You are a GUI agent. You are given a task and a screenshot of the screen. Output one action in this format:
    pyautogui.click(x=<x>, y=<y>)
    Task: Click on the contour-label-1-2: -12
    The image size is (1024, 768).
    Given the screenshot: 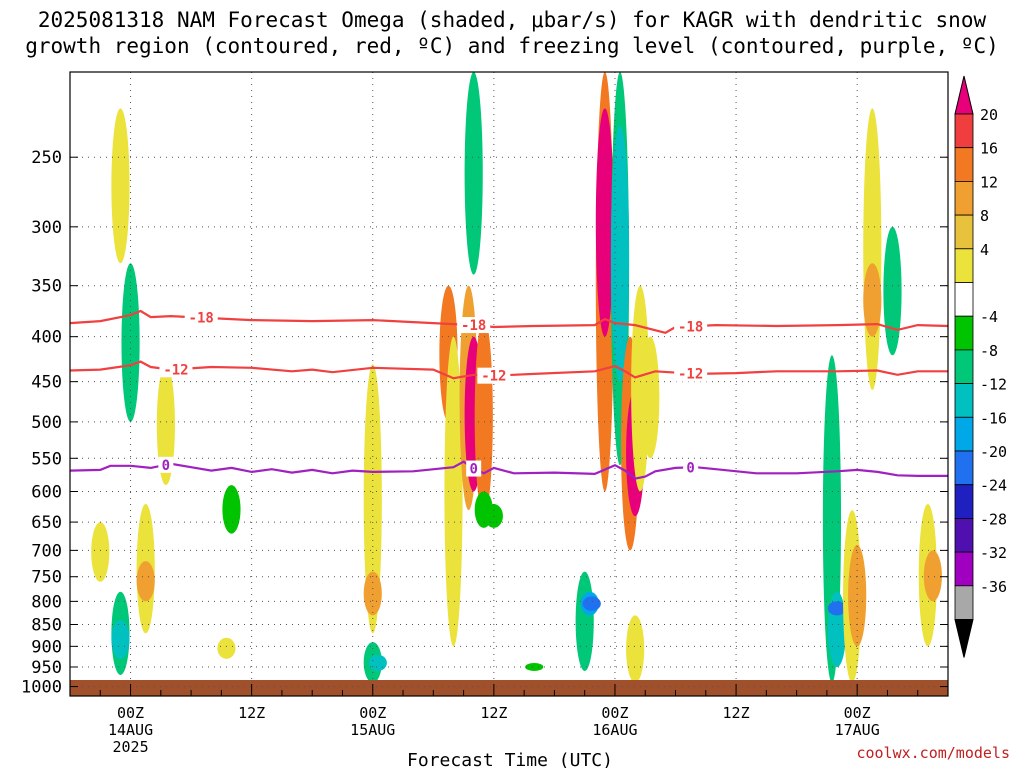 What is the action you would take?
    pyautogui.click(x=690, y=375)
    